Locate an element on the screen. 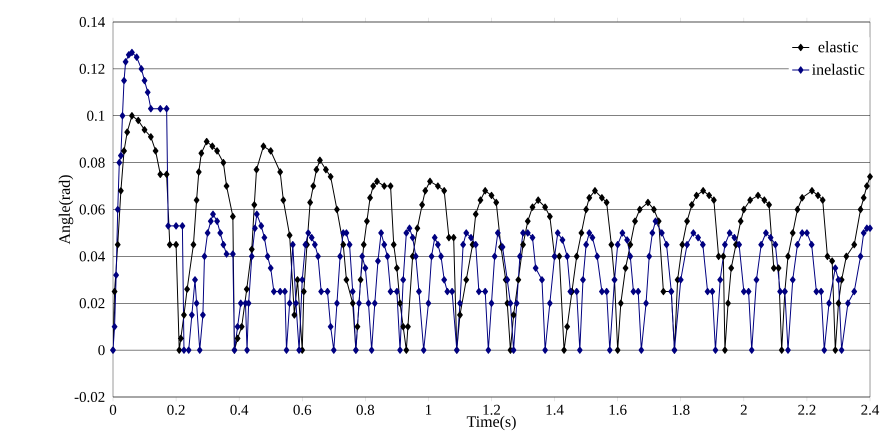  x-axis-title: Time(s) is located at coordinates (491, 423).